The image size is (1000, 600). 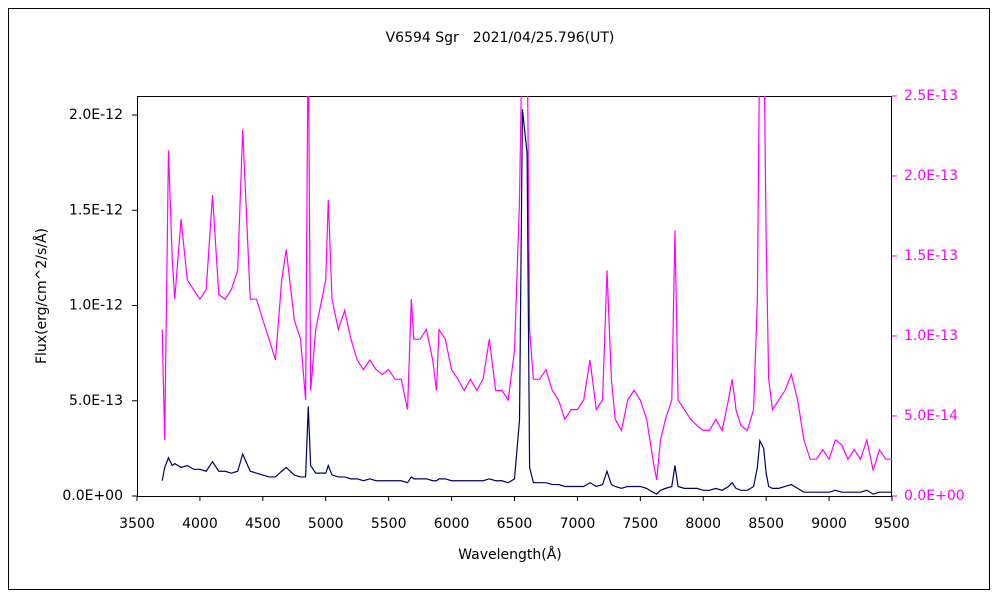 I want to click on y-tick-label: 1.0E-12, so click(x=96, y=306).